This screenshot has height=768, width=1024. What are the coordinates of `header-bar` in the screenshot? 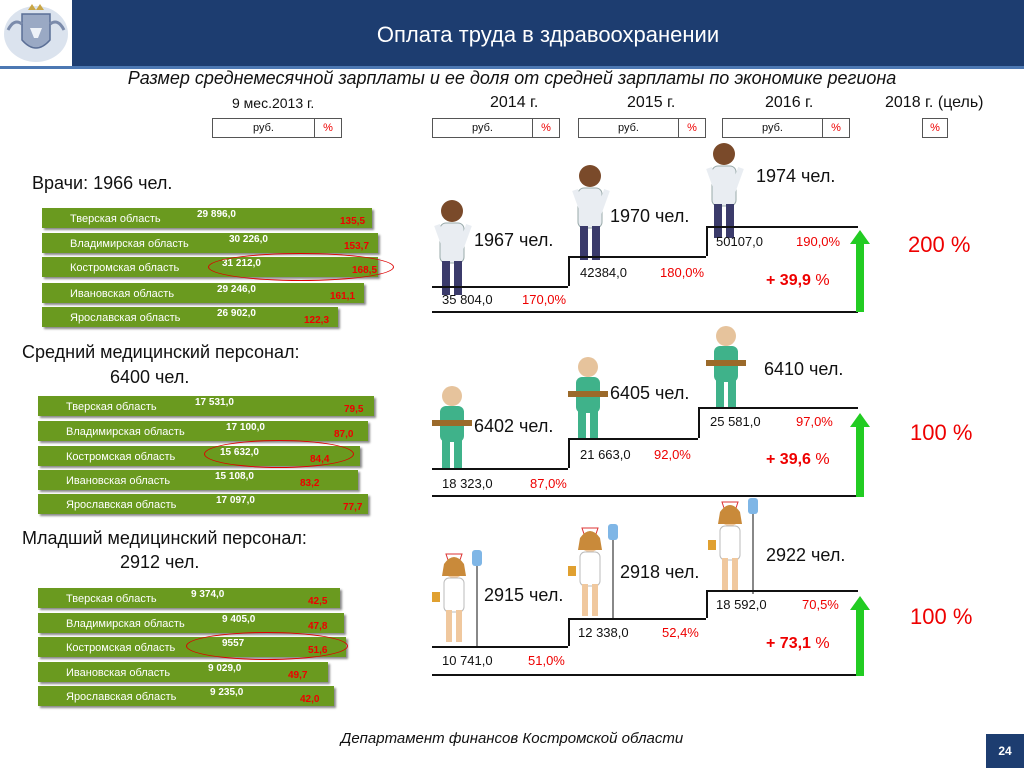 It's located at (512, 33).